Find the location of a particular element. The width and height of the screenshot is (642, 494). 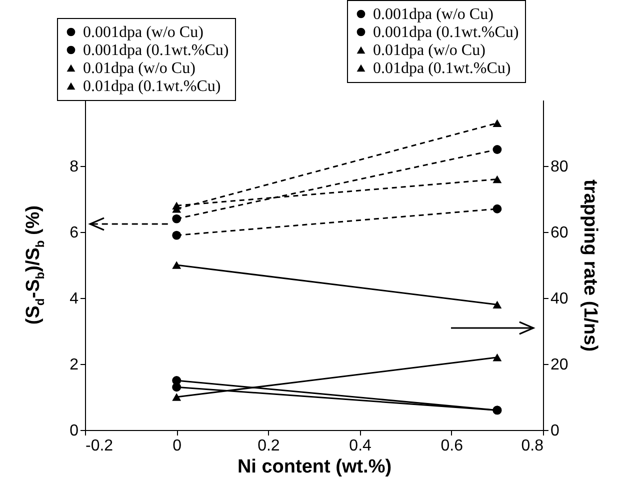

x-tick-label: 0 is located at coordinates (177, 446).